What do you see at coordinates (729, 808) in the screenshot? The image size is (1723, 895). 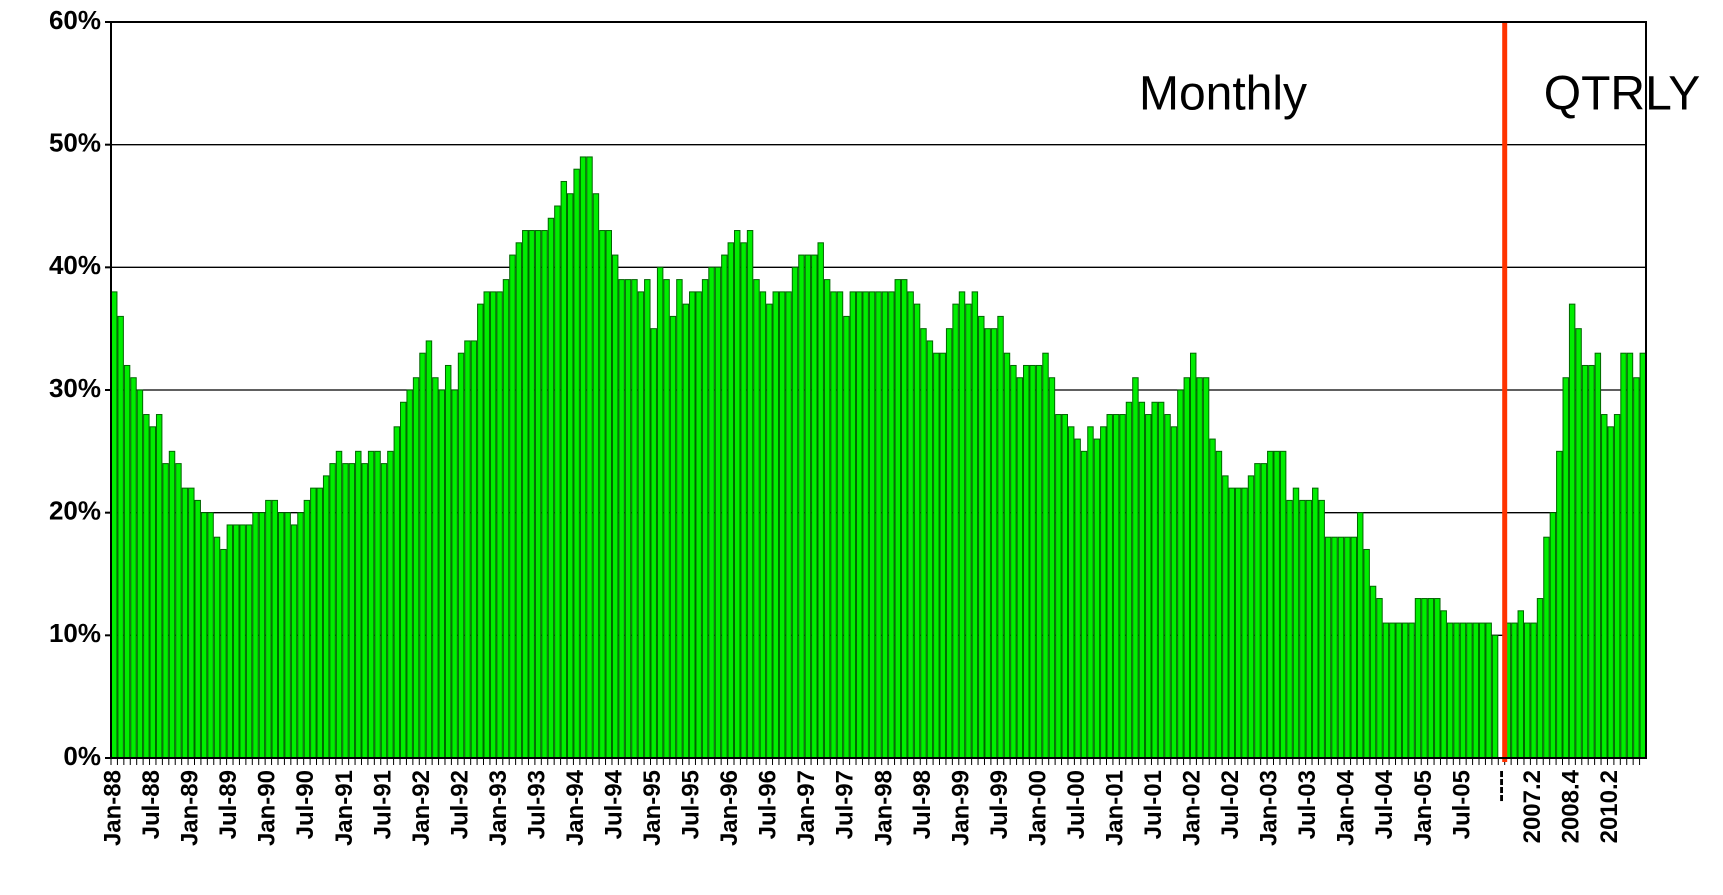 I see `x-tick-label: Jan-96` at bounding box center [729, 808].